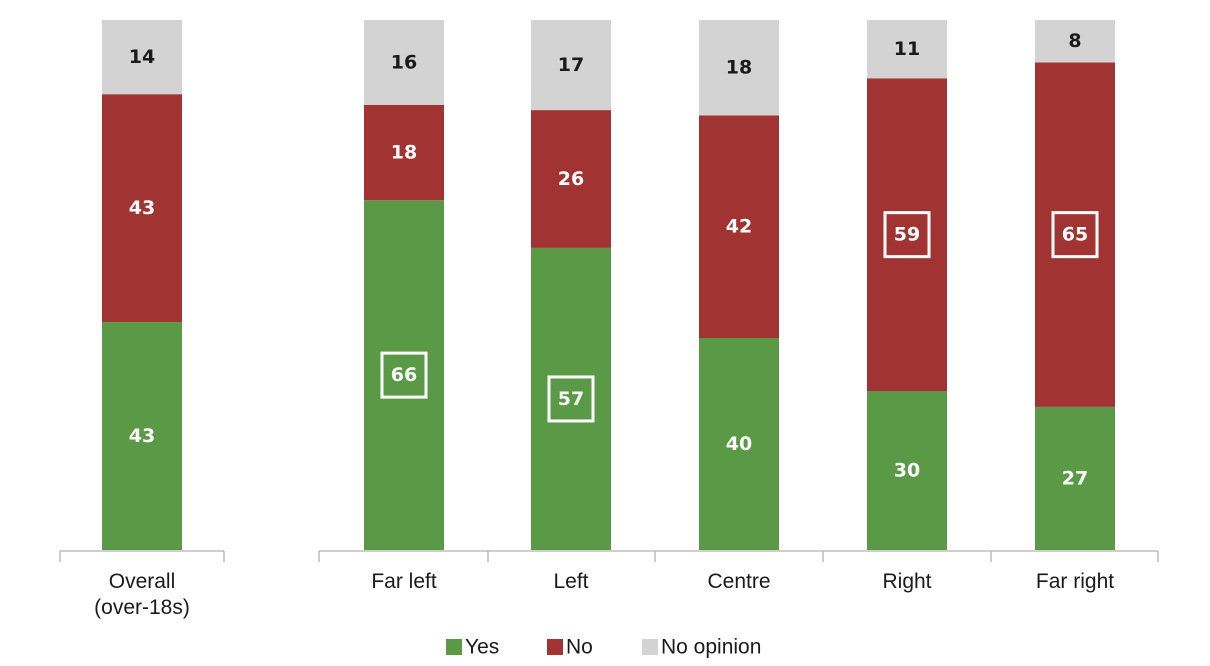 This screenshot has width=1210, height=666. I want to click on legend-label-no: No, so click(579, 647).